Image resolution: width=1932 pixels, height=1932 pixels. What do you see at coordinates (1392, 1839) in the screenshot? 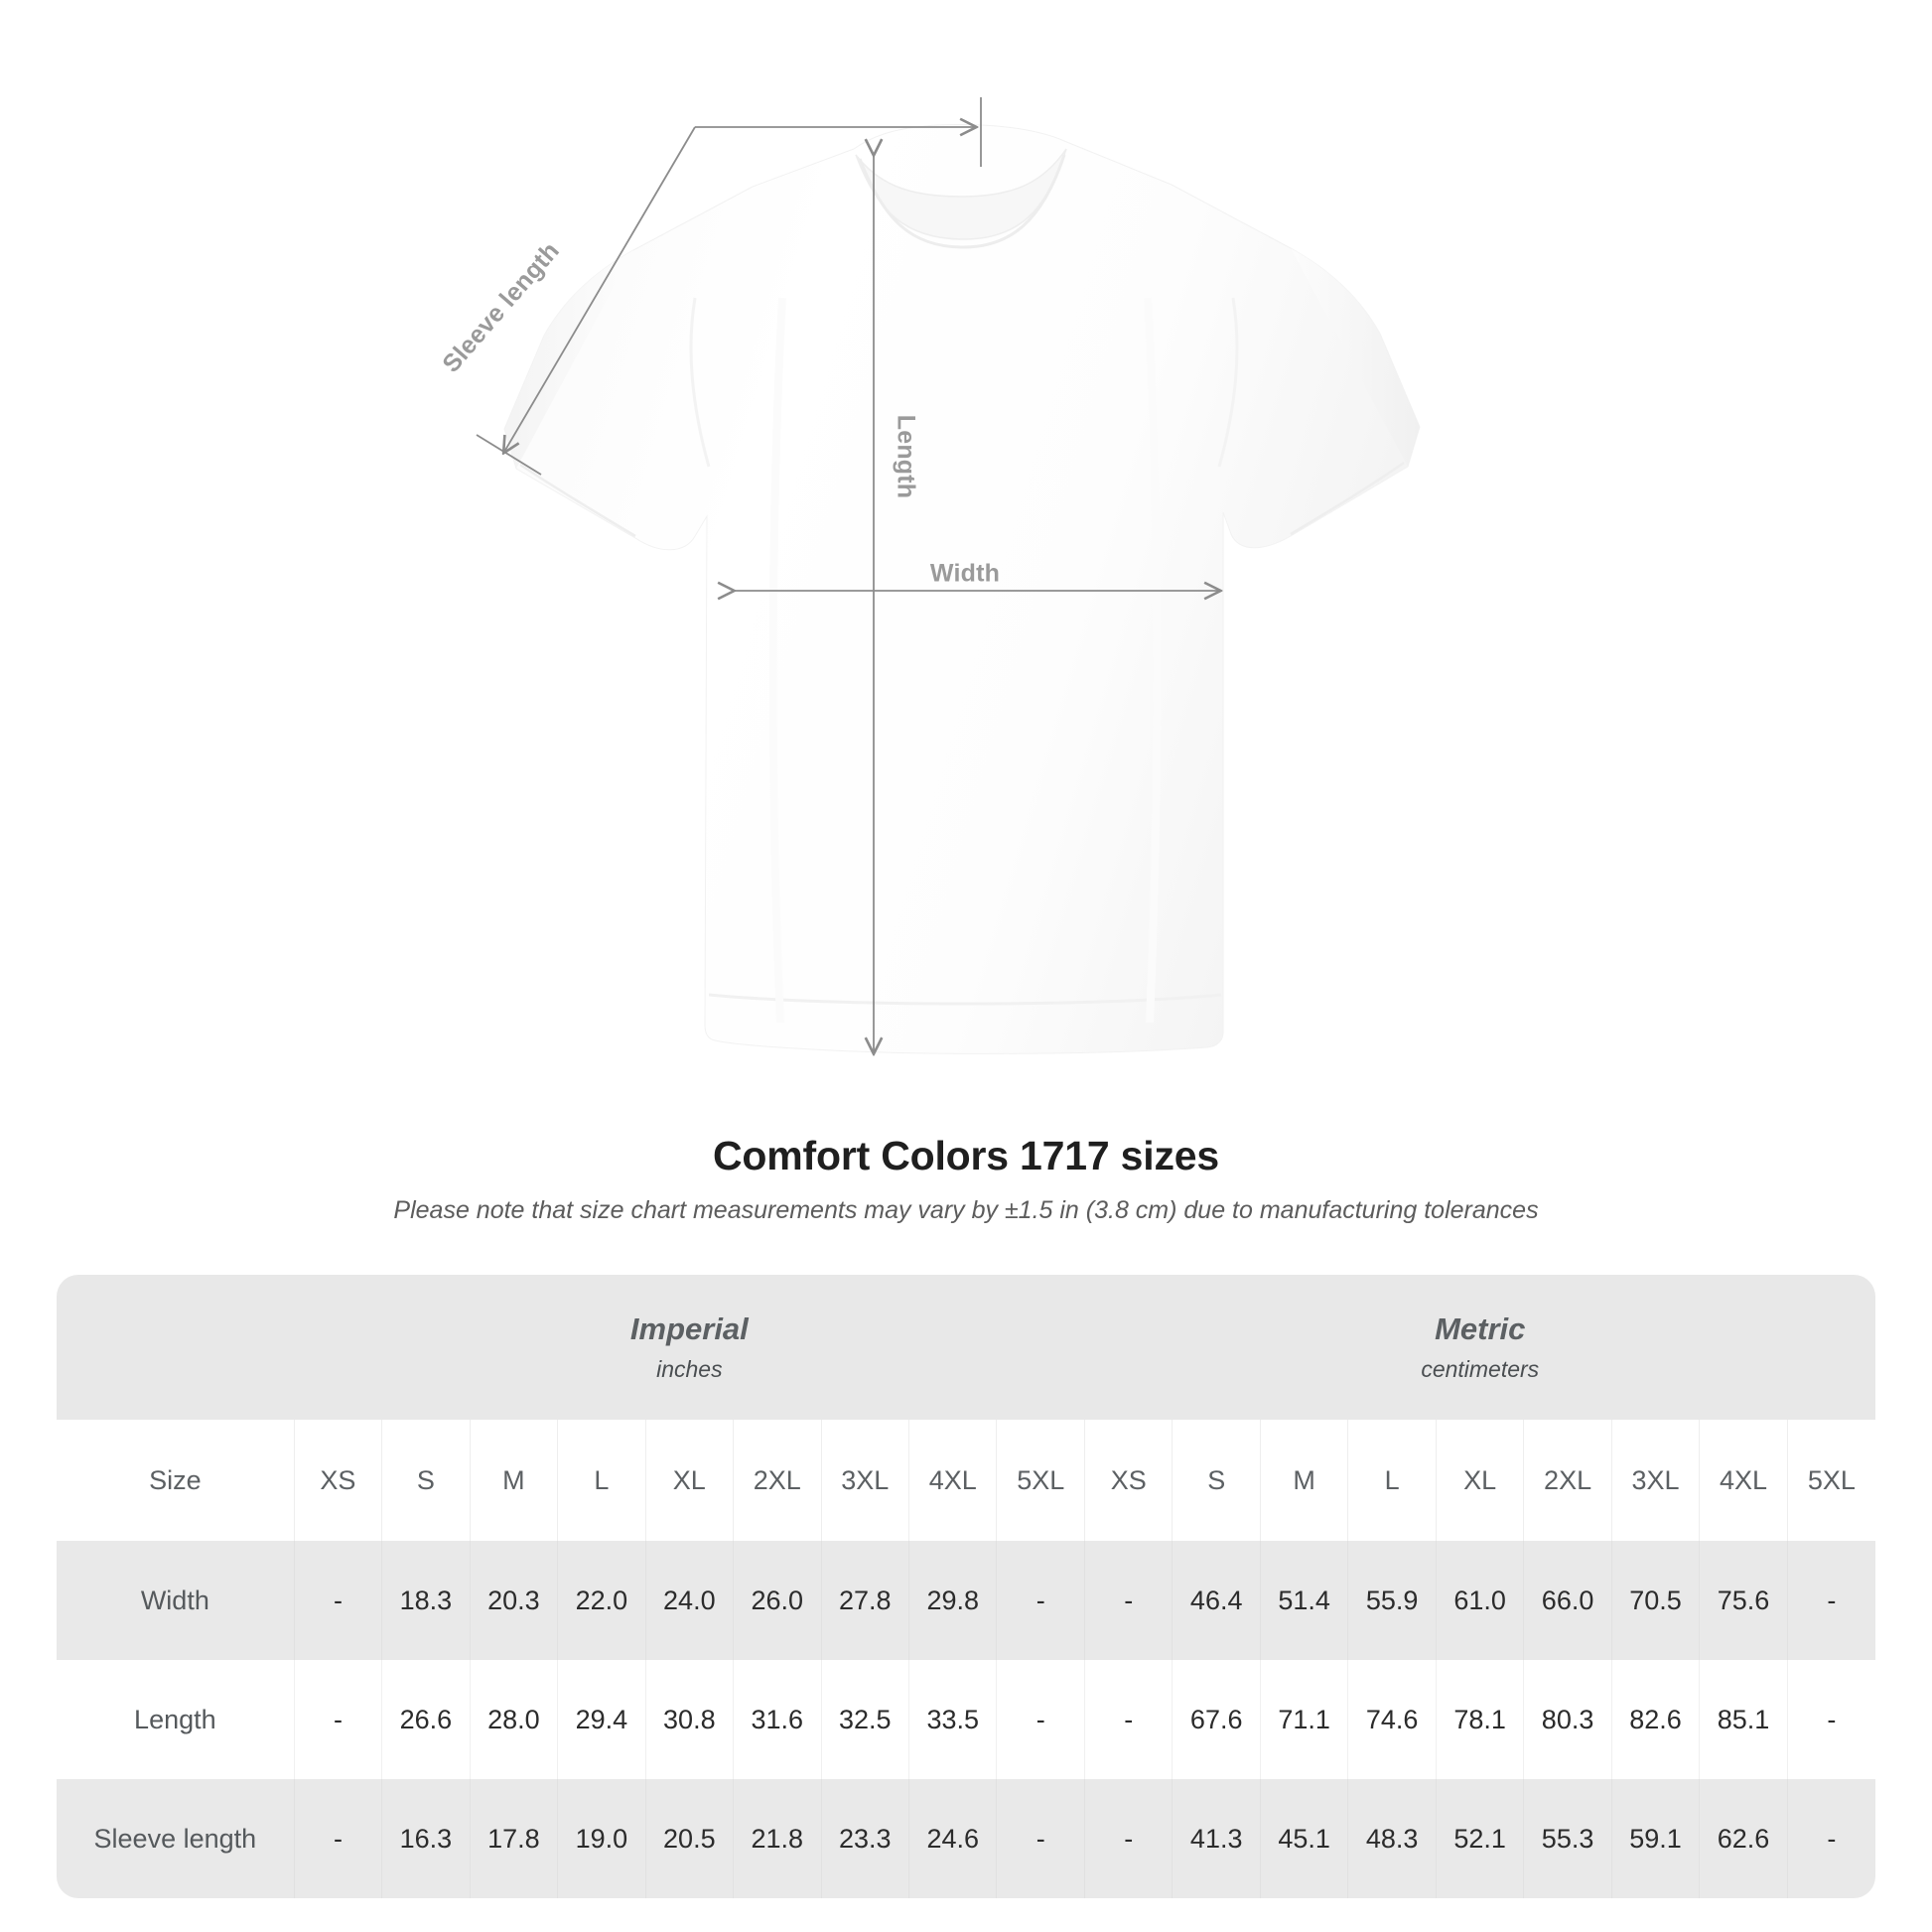
I see `cell-sleeve-metric-l: 48.3` at bounding box center [1392, 1839].